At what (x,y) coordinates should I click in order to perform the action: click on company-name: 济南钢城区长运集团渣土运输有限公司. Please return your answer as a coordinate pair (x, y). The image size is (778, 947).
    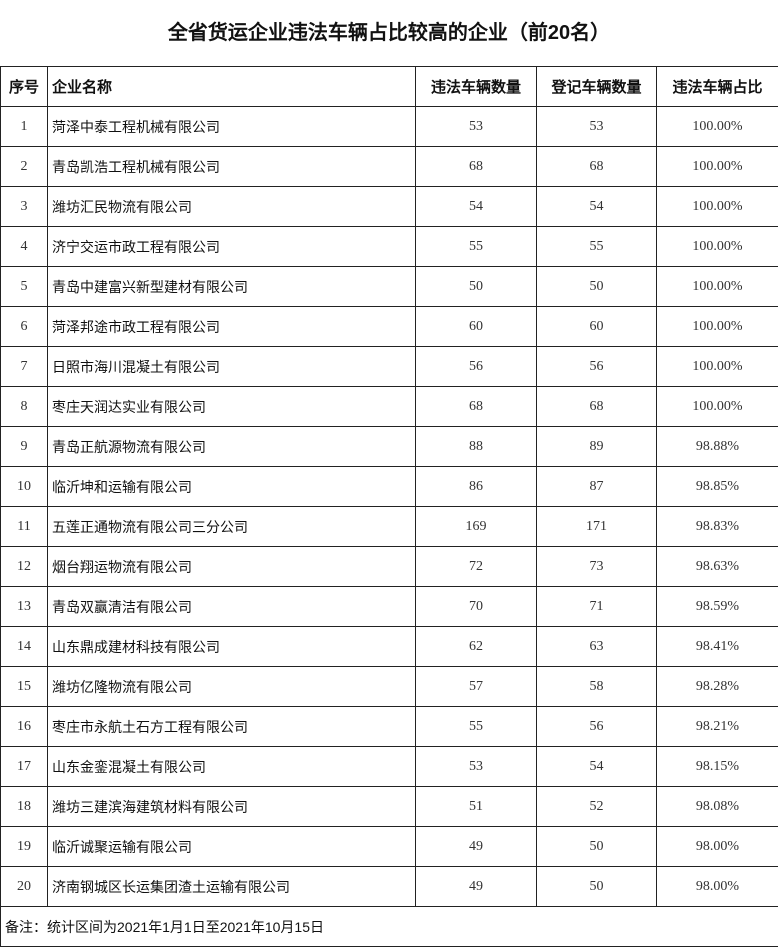
    Looking at the image, I should click on (231, 886).